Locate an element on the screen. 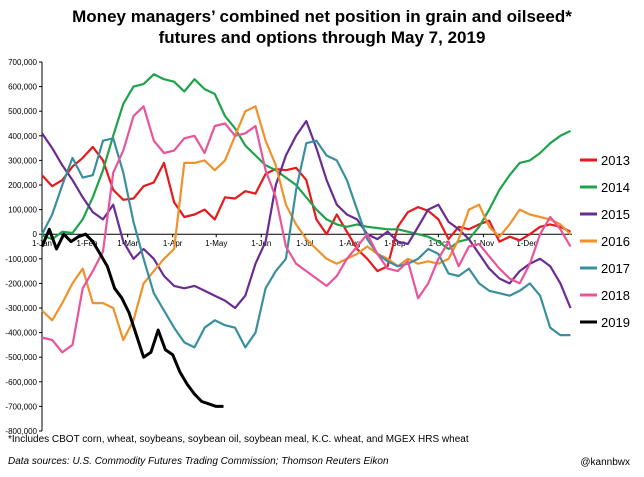  y-tick-label: -100,000 is located at coordinates (21, 259).